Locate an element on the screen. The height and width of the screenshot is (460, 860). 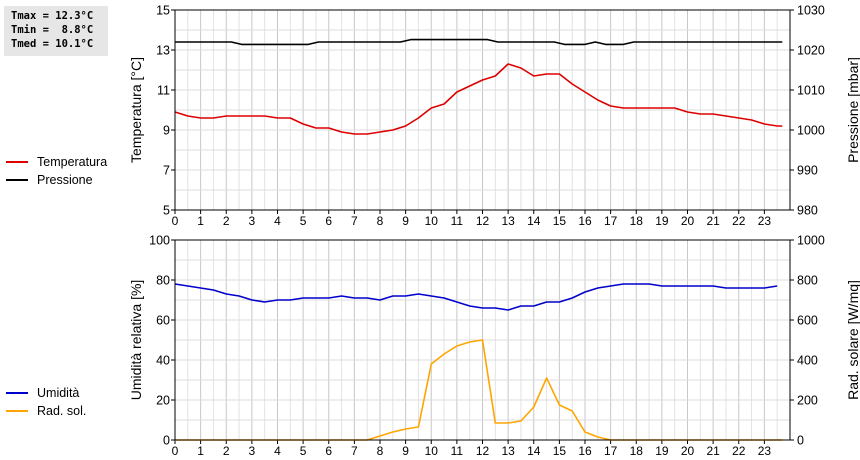
stat-tmin: Tmin = 8.8°C is located at coordinates (52, 30).